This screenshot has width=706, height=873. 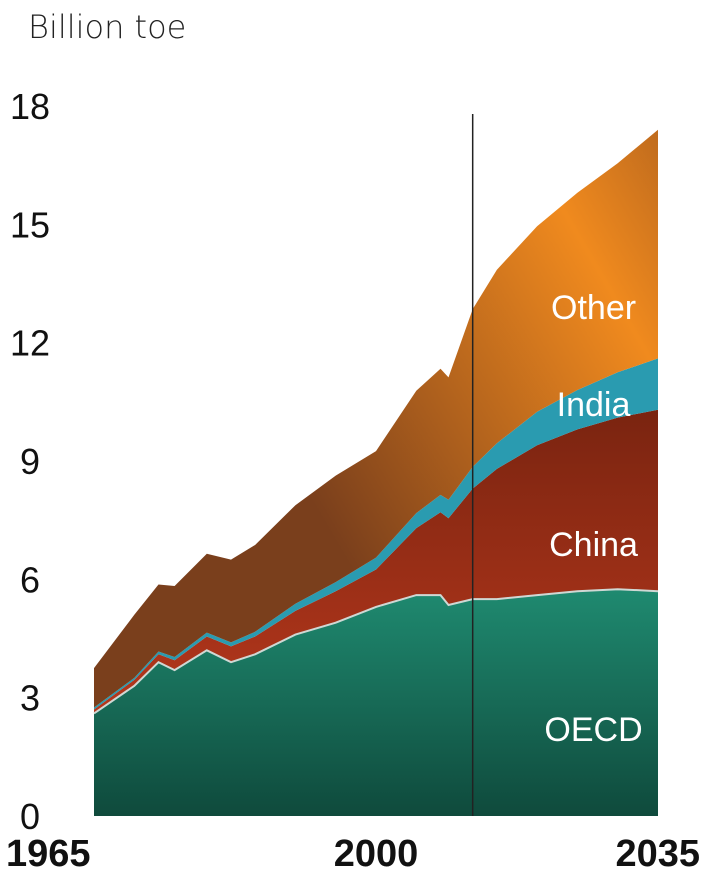 I want to click on y-tick-label: 9, so click(x=30, y=461).